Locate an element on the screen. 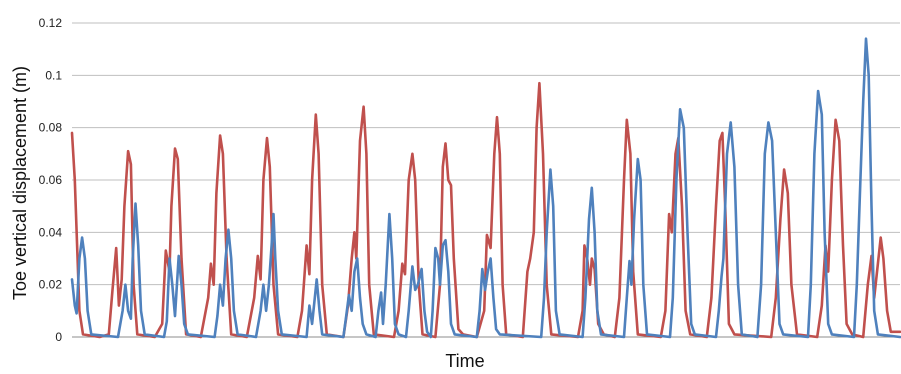  y-tick-label: 0.08 is located at coordinates (51, 128).